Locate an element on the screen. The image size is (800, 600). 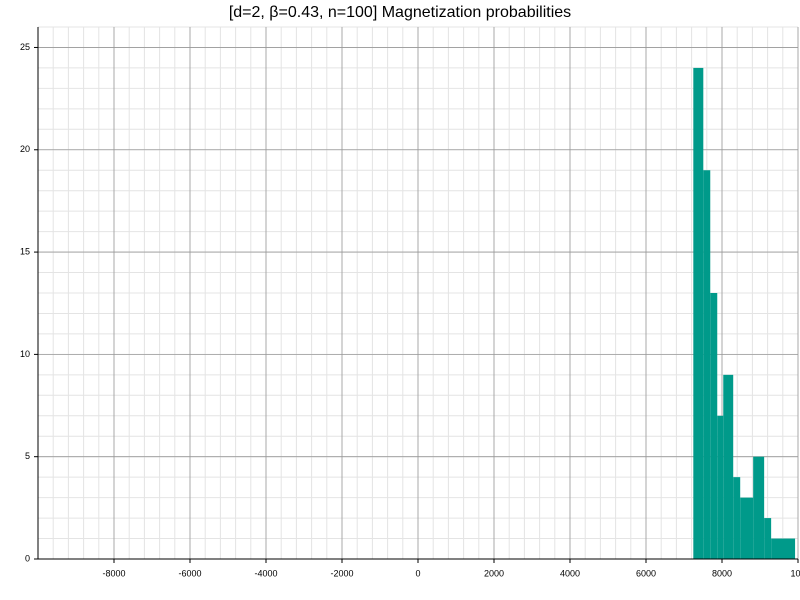
x-tick-label: 0 is located at coordinates (417, 573).